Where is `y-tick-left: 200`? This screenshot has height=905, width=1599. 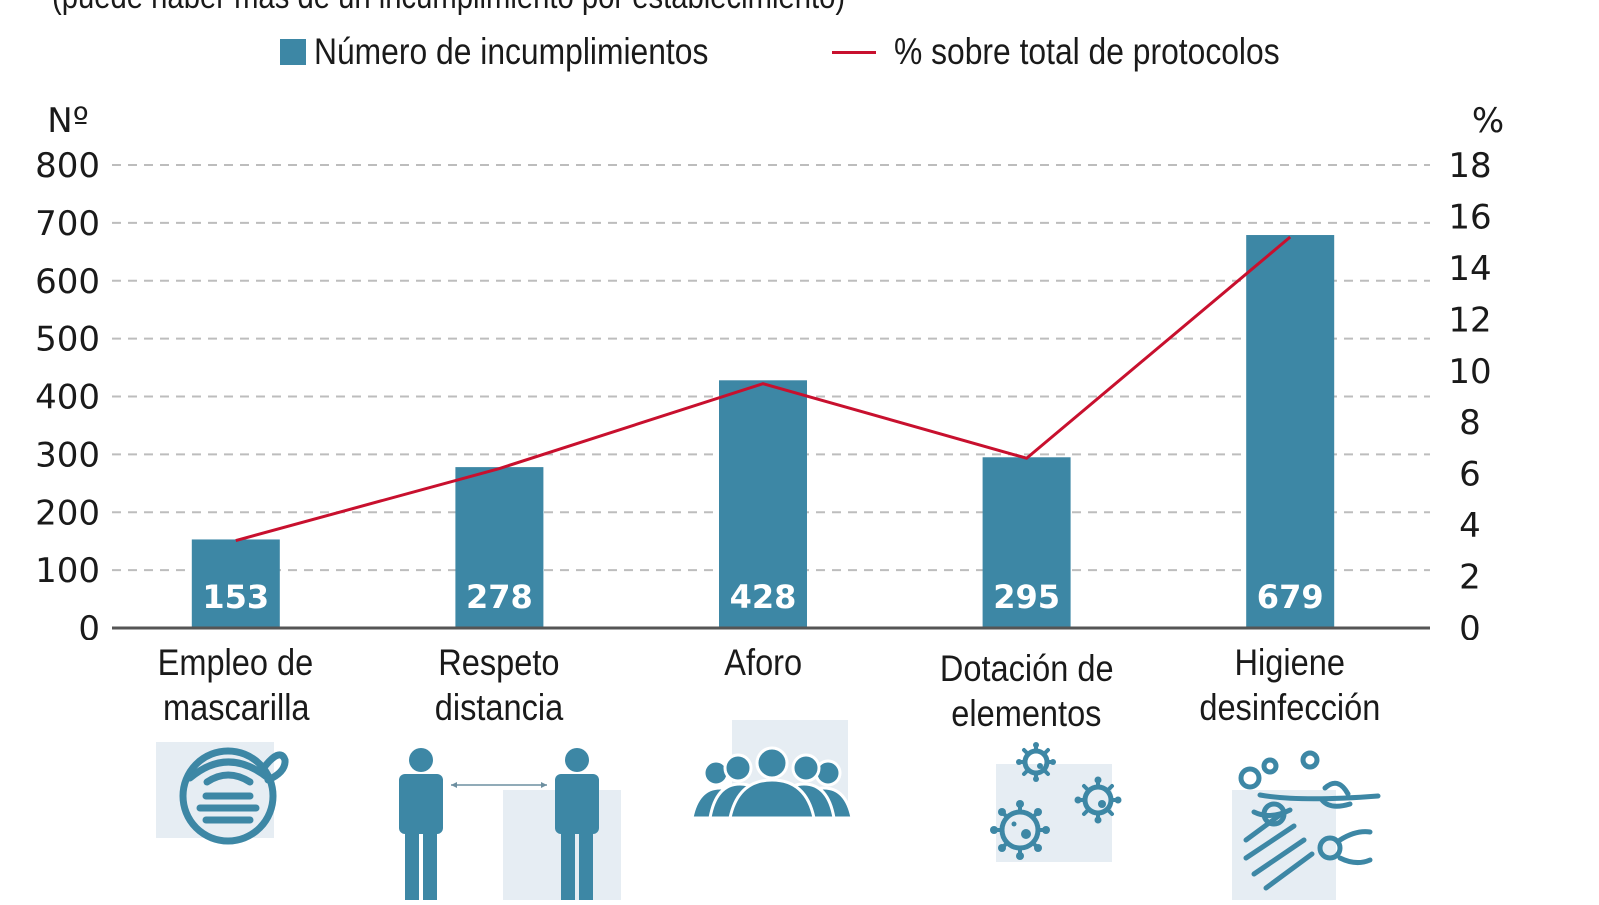 y-tick-left: 200 is located at coordinates (67, 513).